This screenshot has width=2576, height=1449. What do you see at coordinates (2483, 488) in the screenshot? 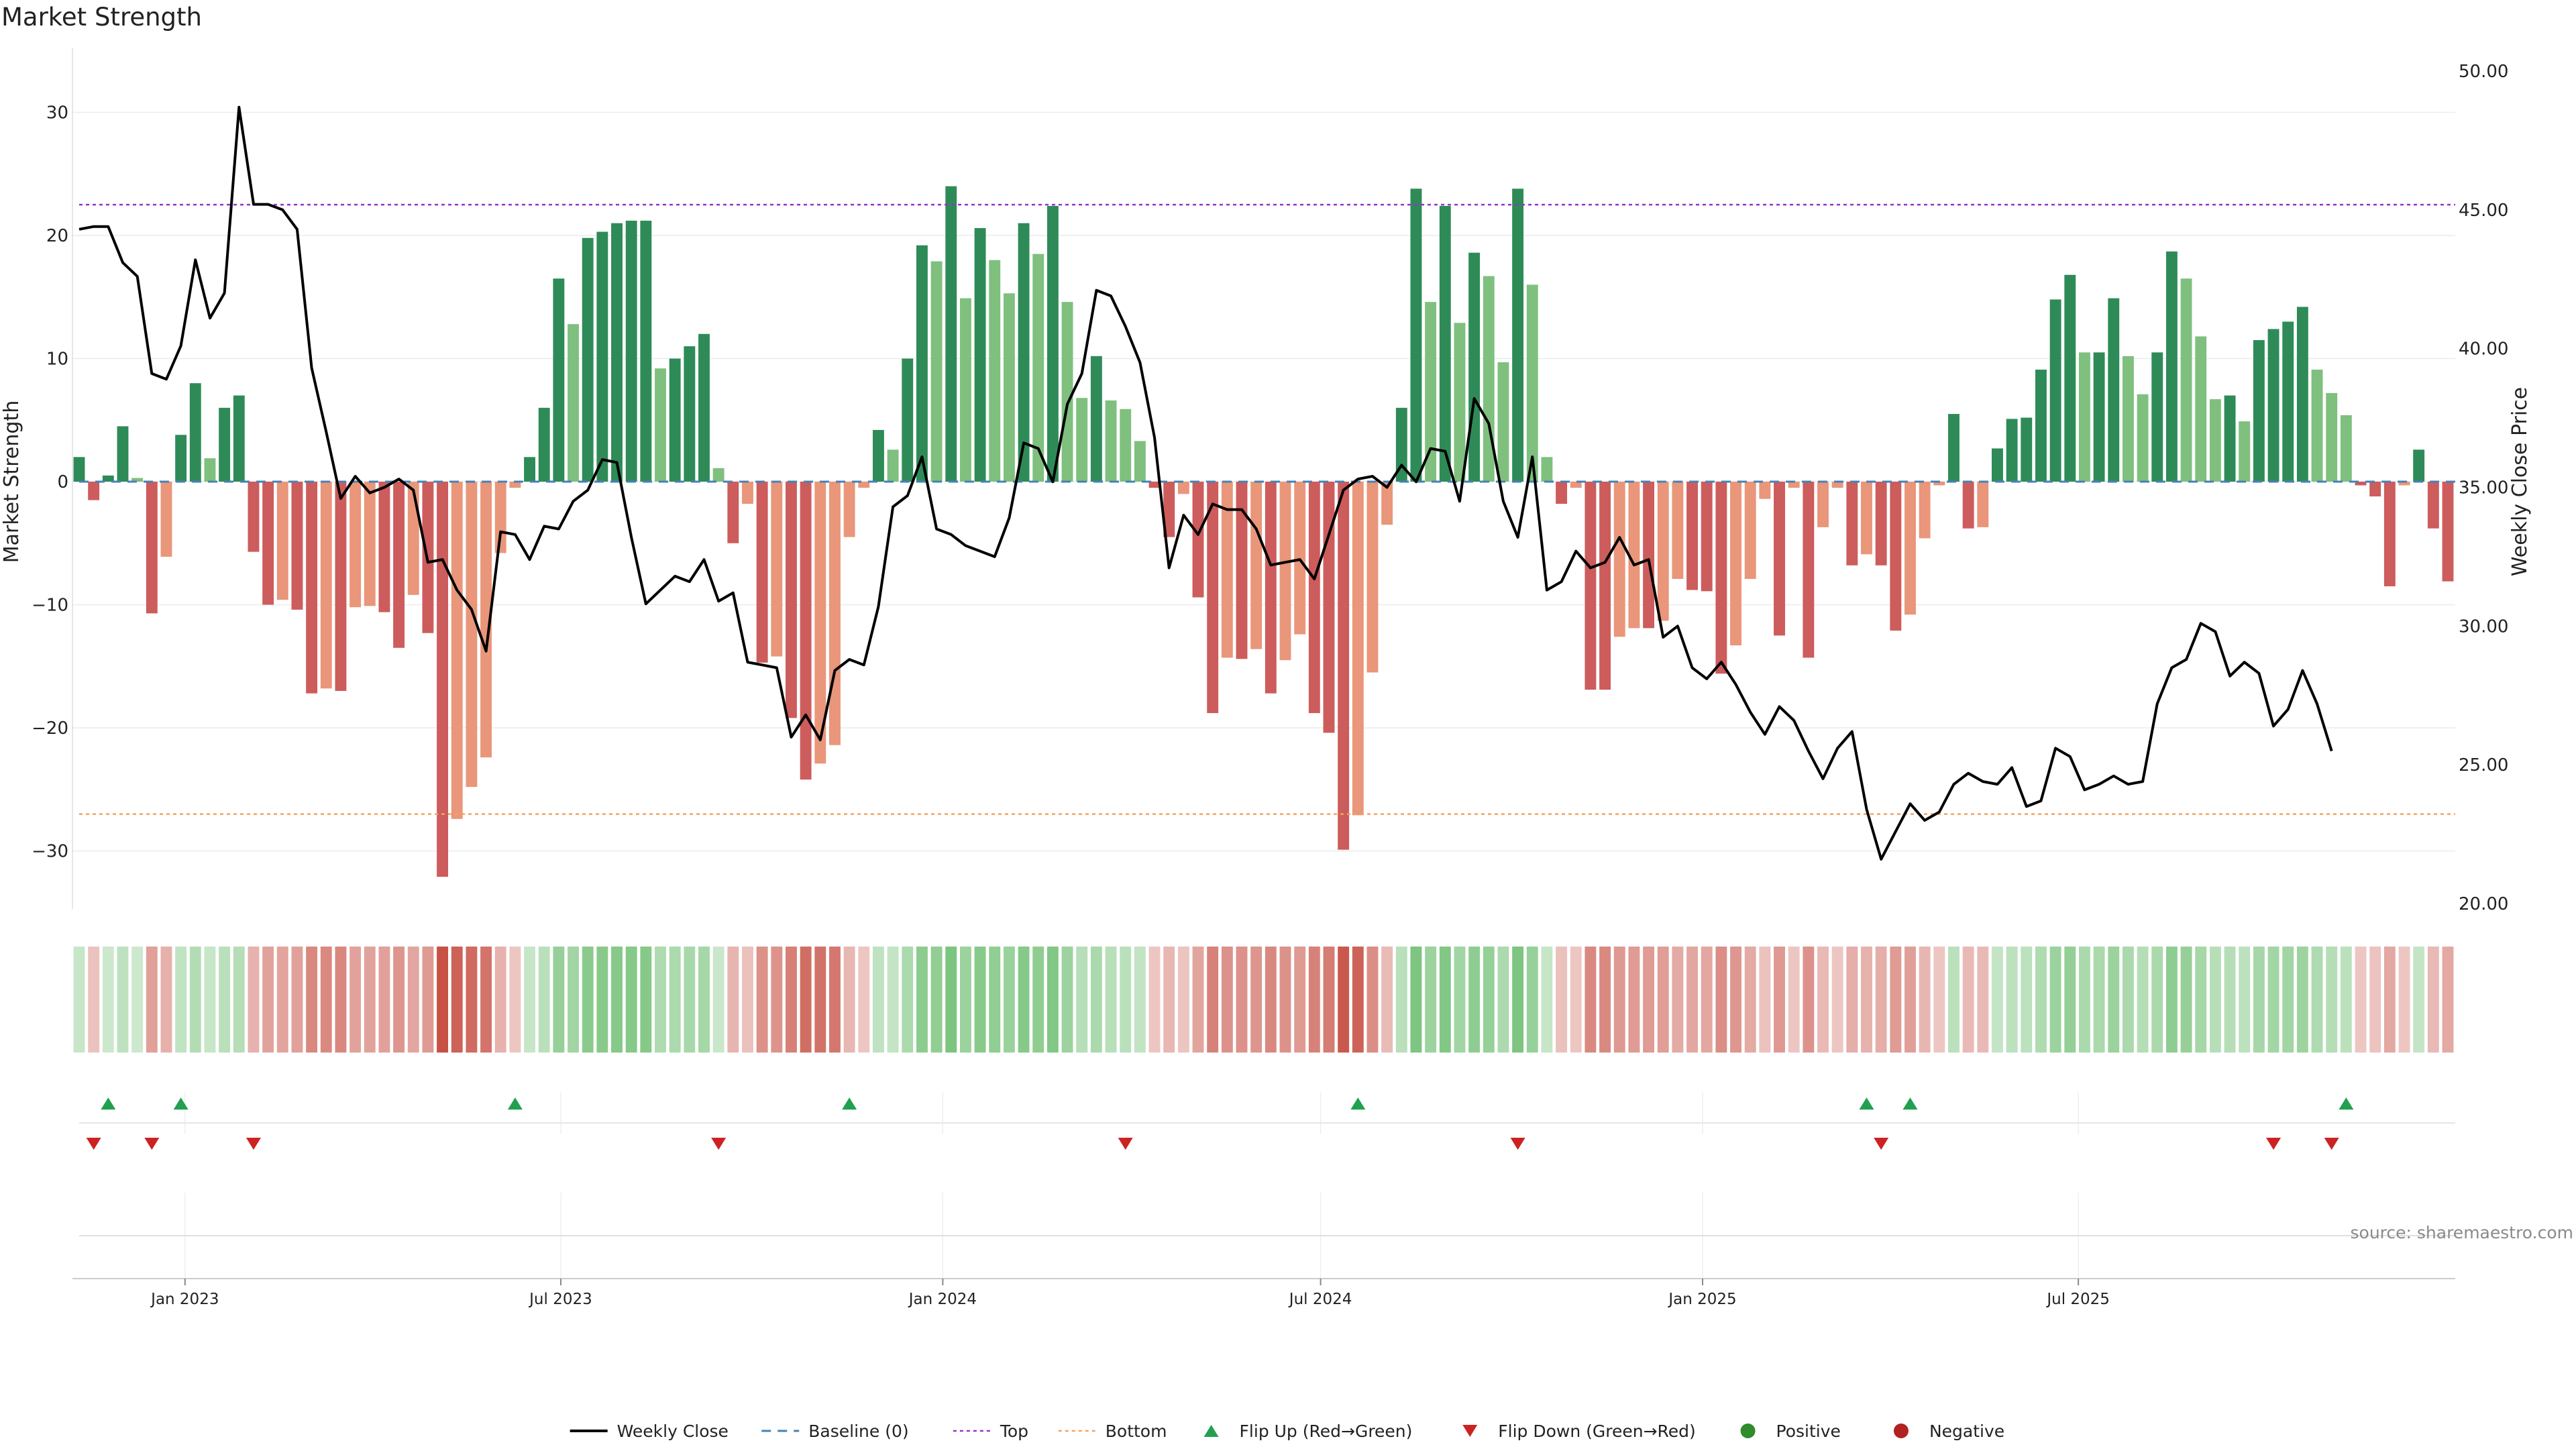
I see `right-axis-ticks: 50.00 45.00 40.00 35.00 30.00 25.00 20.00` at bounding box center [2483, 488].